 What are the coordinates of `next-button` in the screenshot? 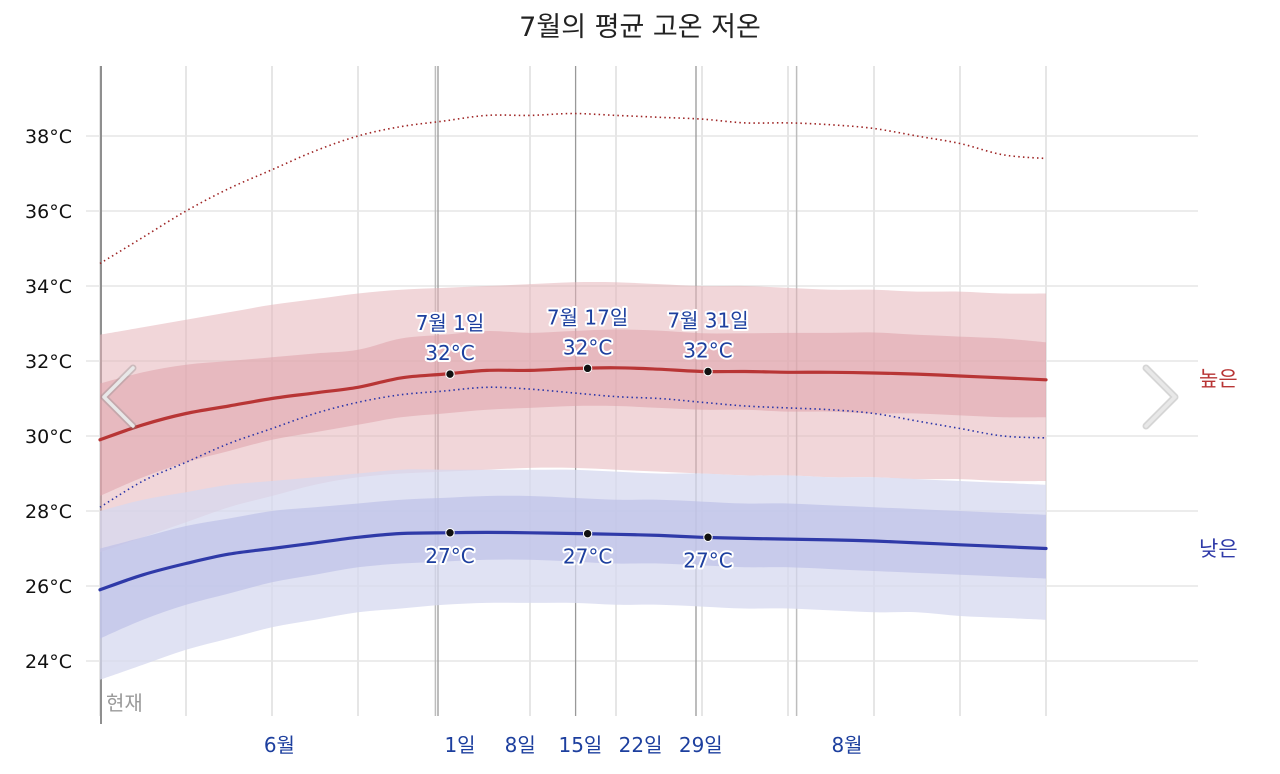 It's located at (1163, 398).